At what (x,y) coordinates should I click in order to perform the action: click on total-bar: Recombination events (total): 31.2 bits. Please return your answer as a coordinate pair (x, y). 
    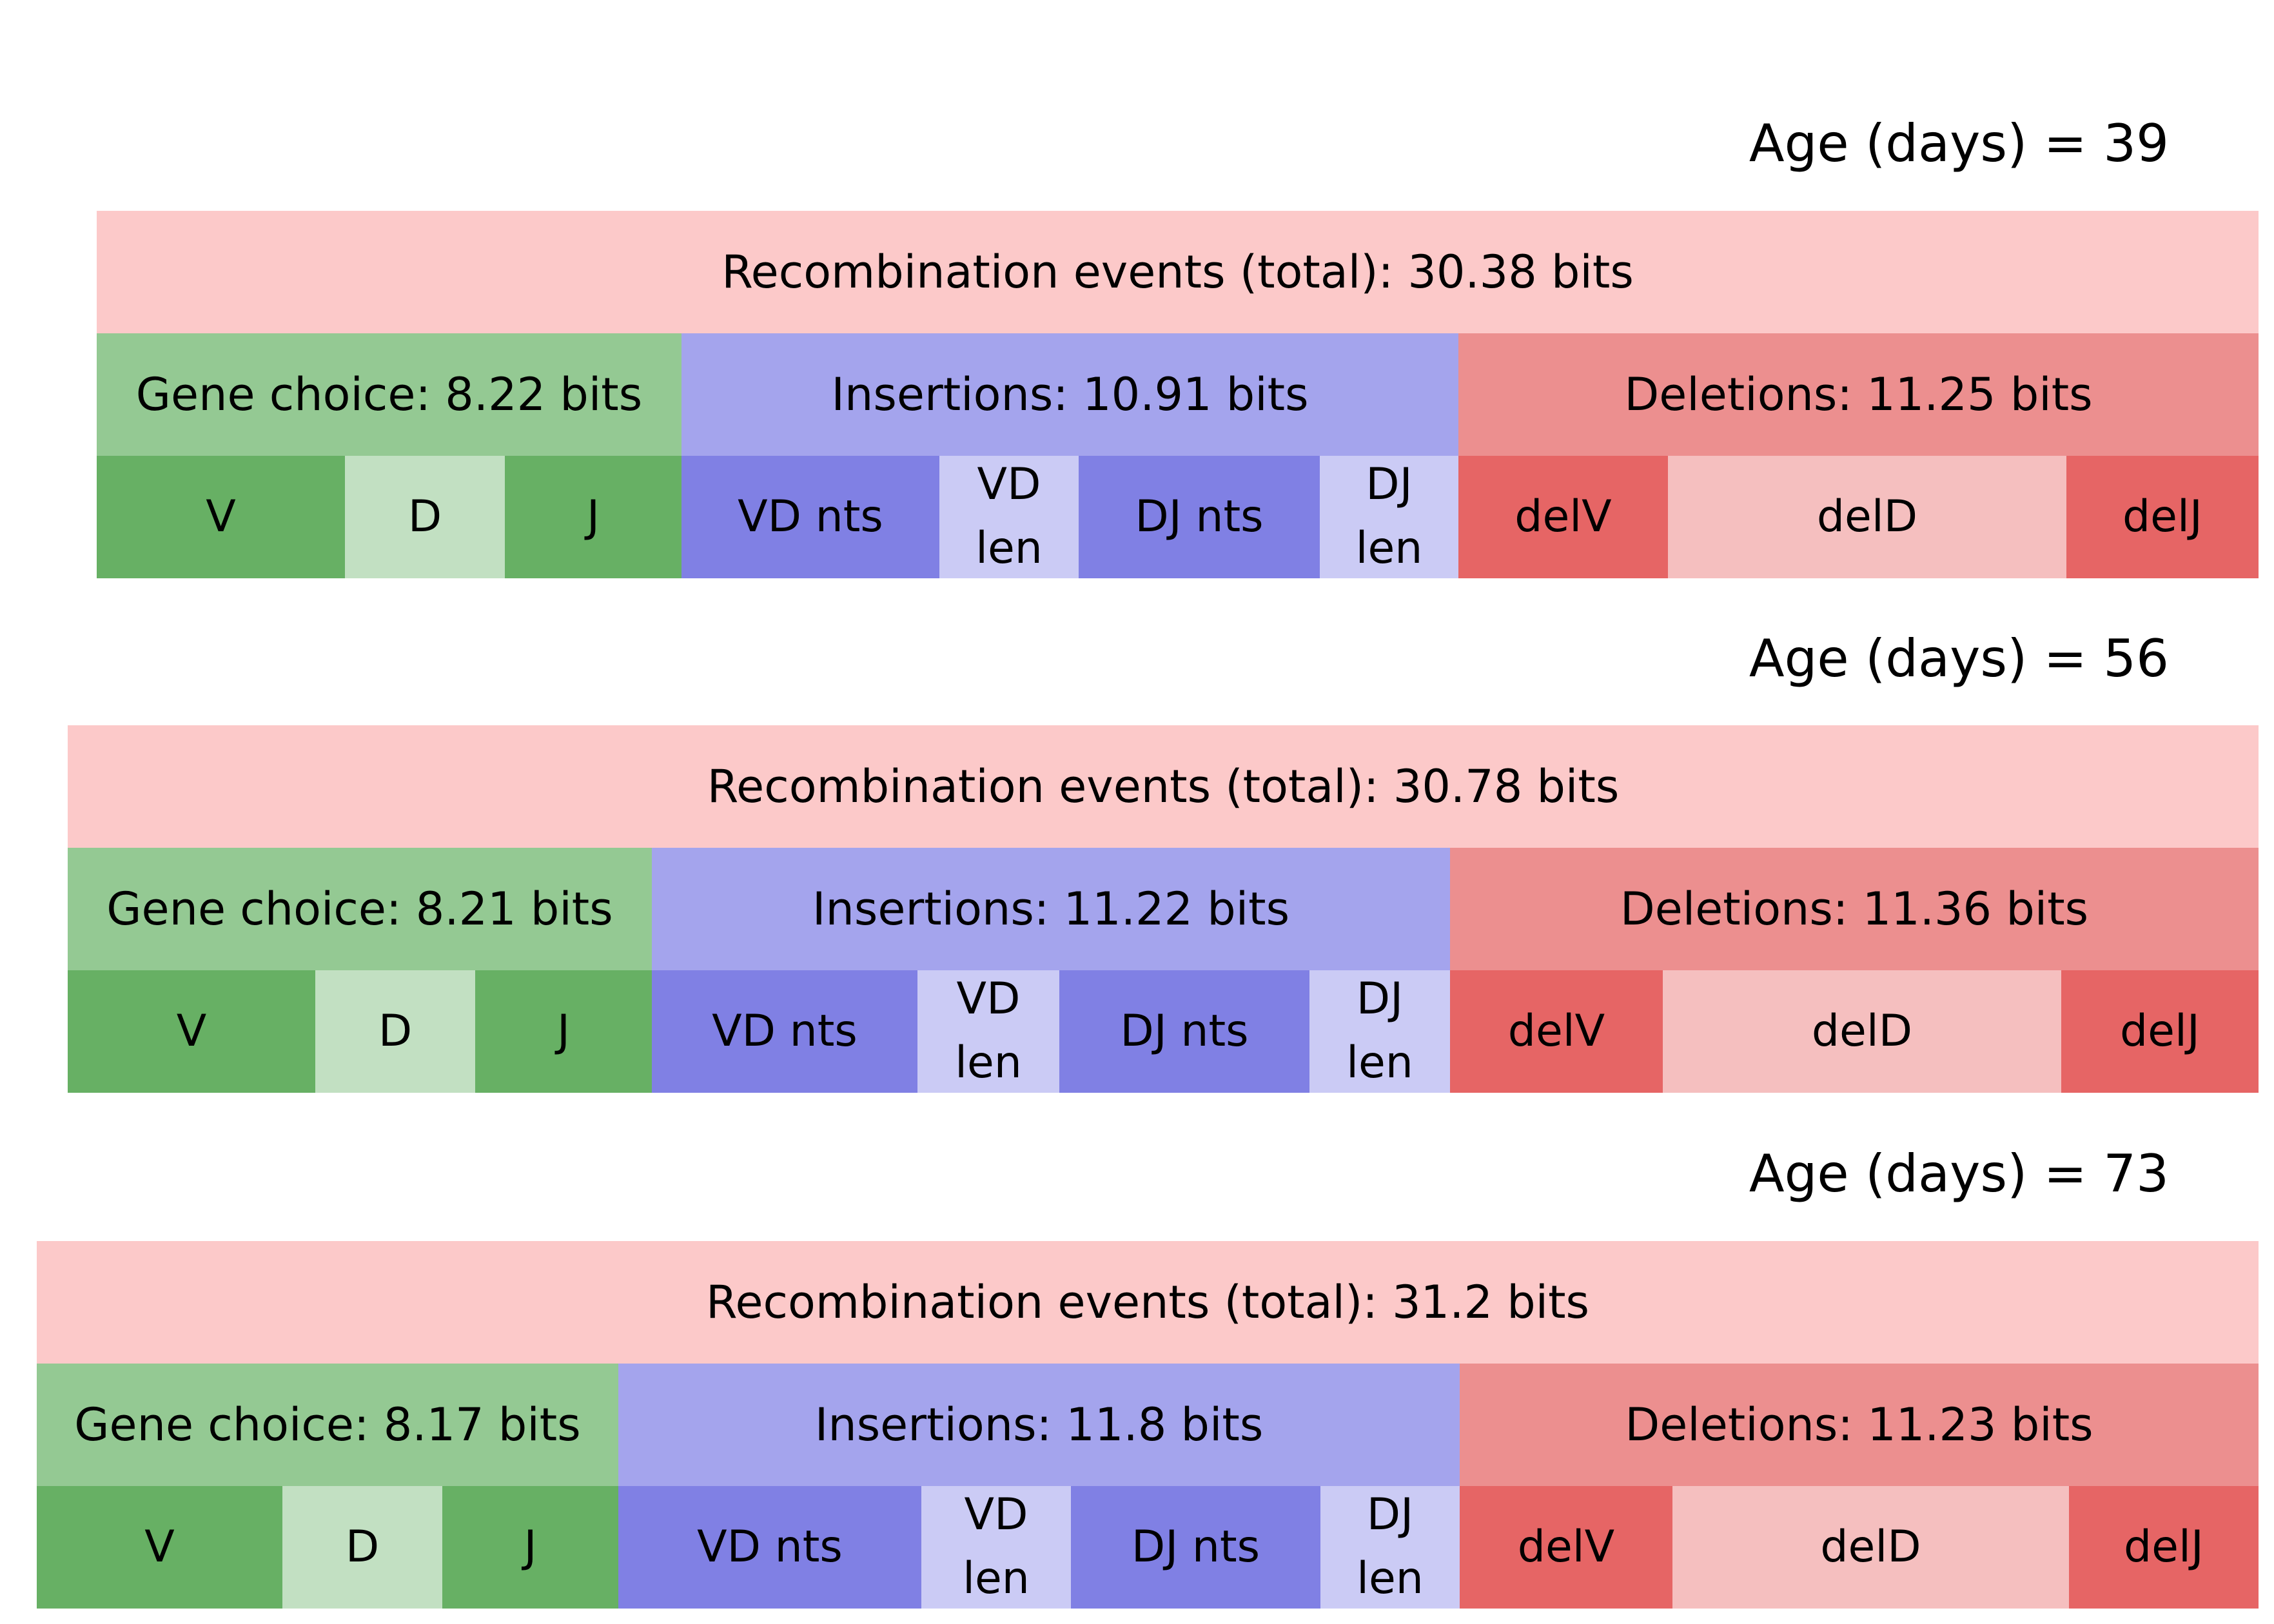
    Looking at the image, I should click on (1148, 1302).